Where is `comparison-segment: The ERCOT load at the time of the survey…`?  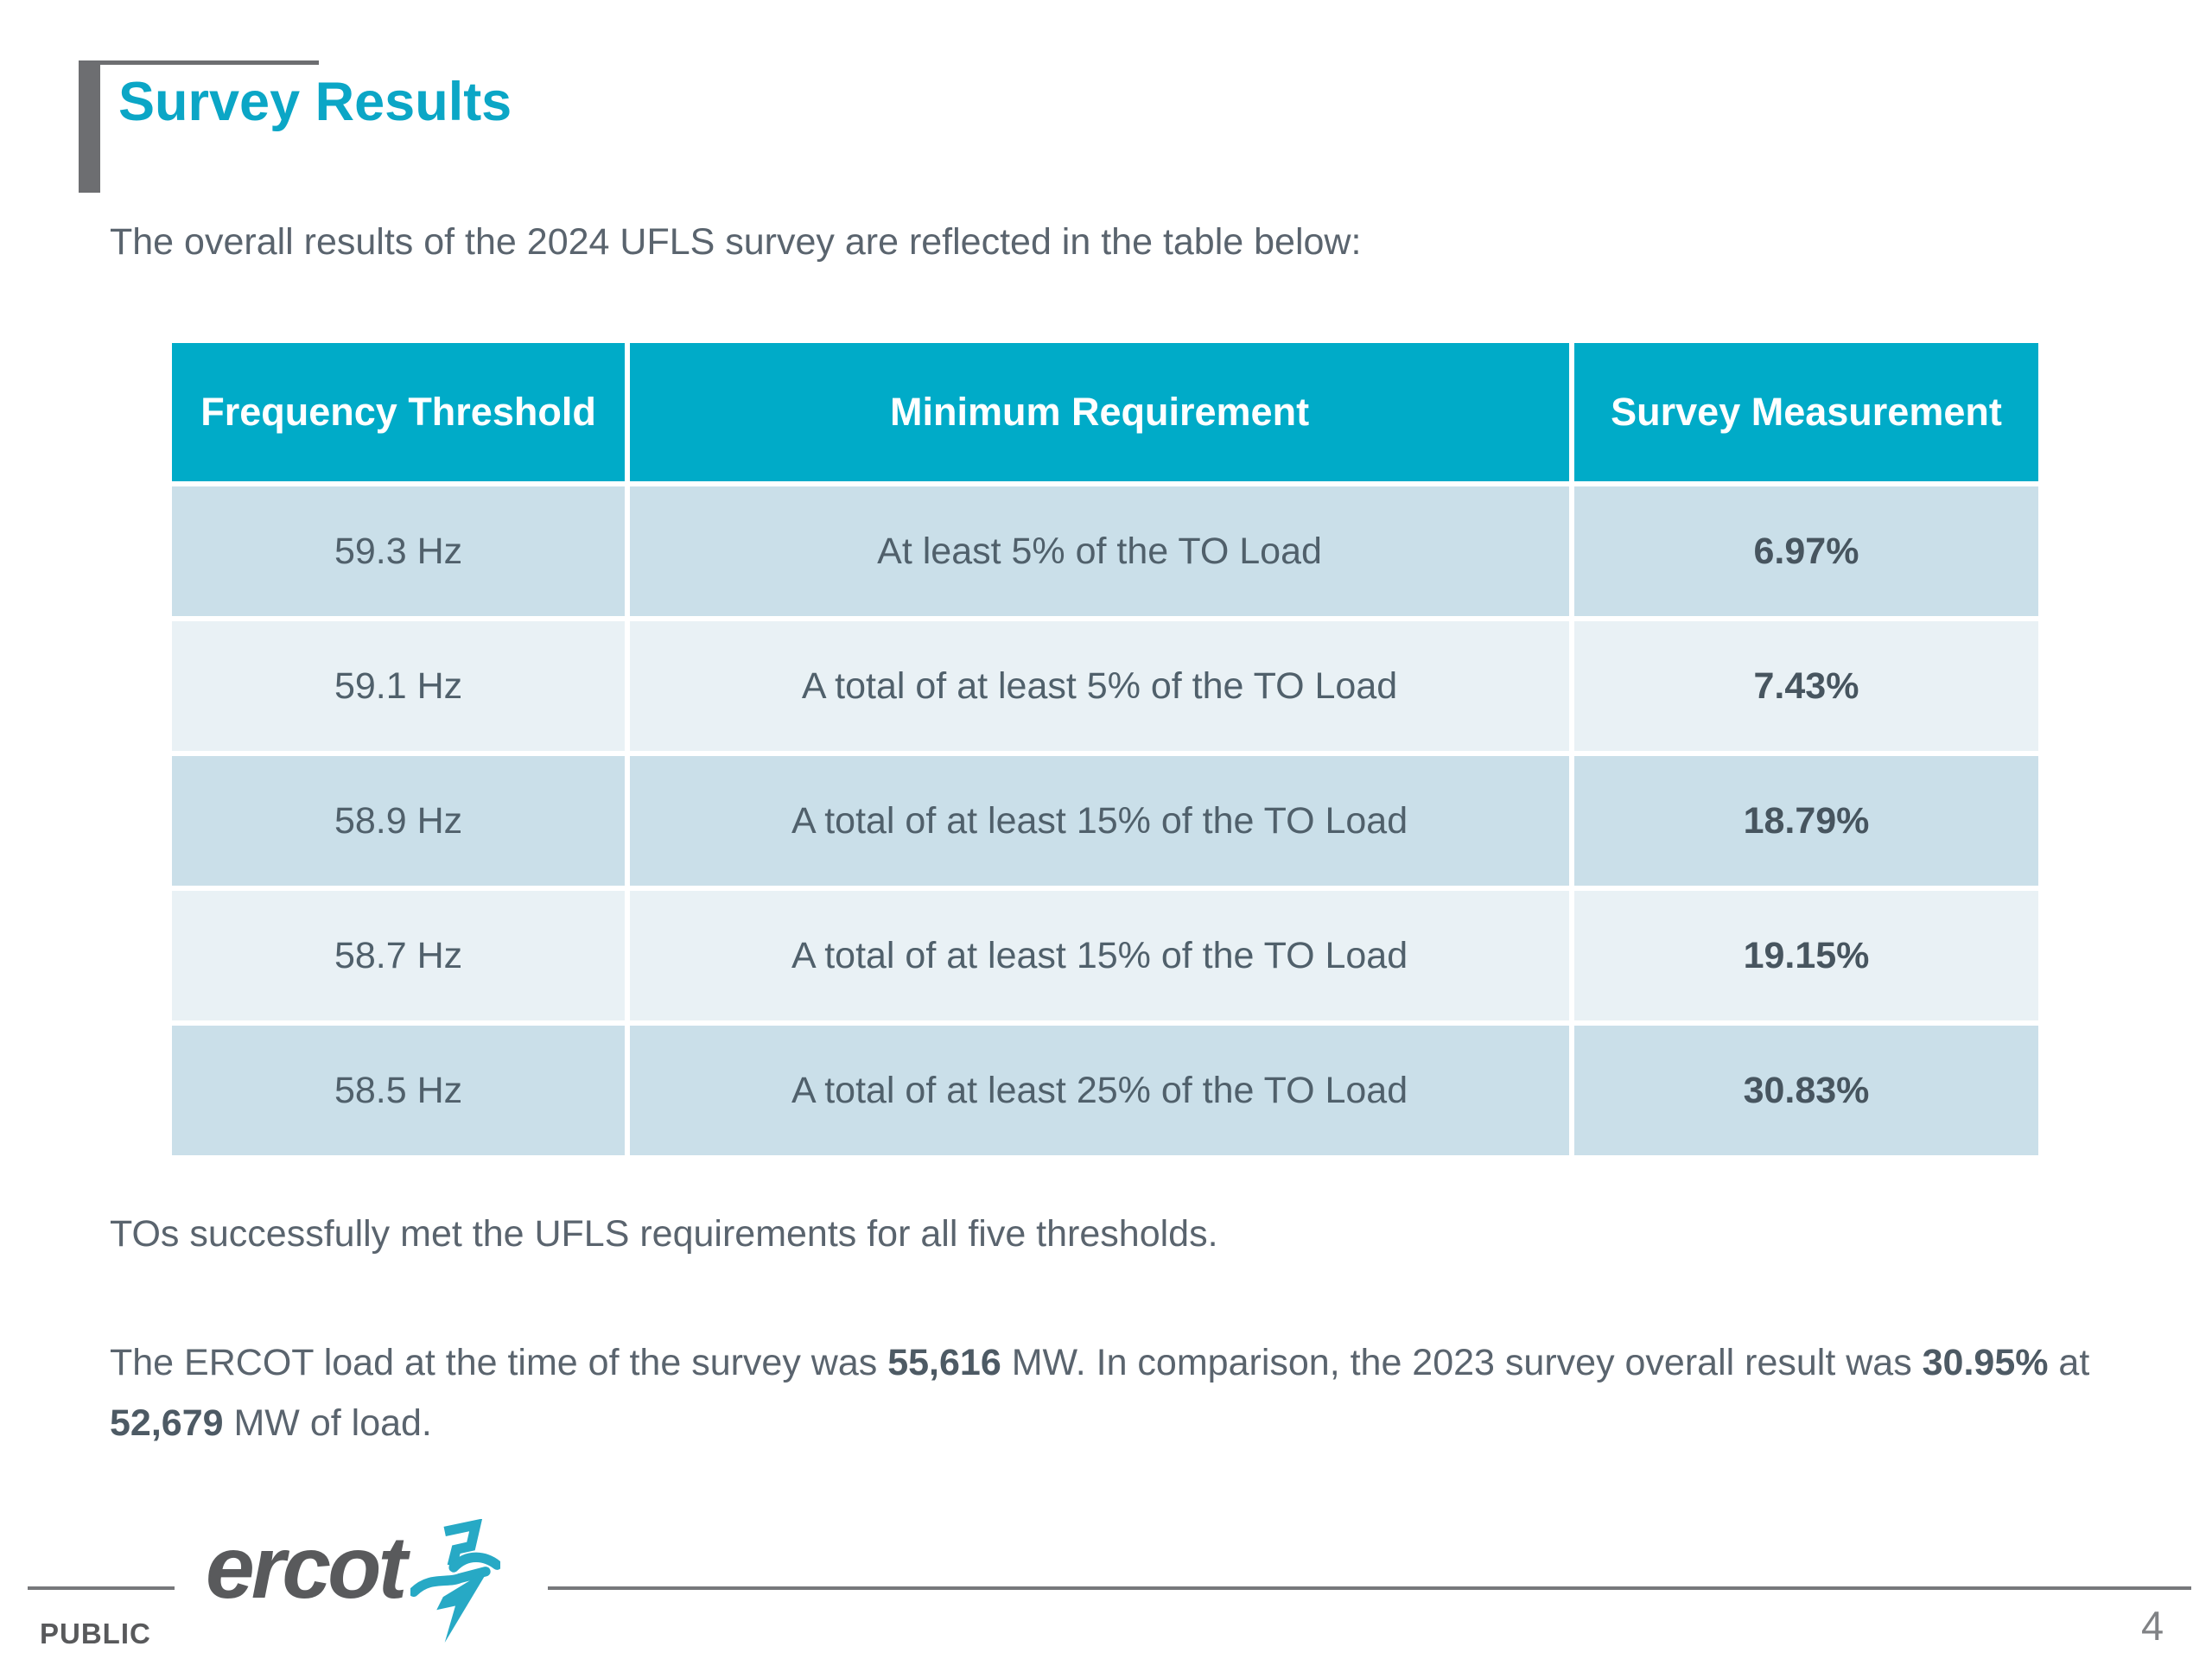
comparison-segment: The ERCOT load at the time of the survey… is located at coordinates (499, 1362).